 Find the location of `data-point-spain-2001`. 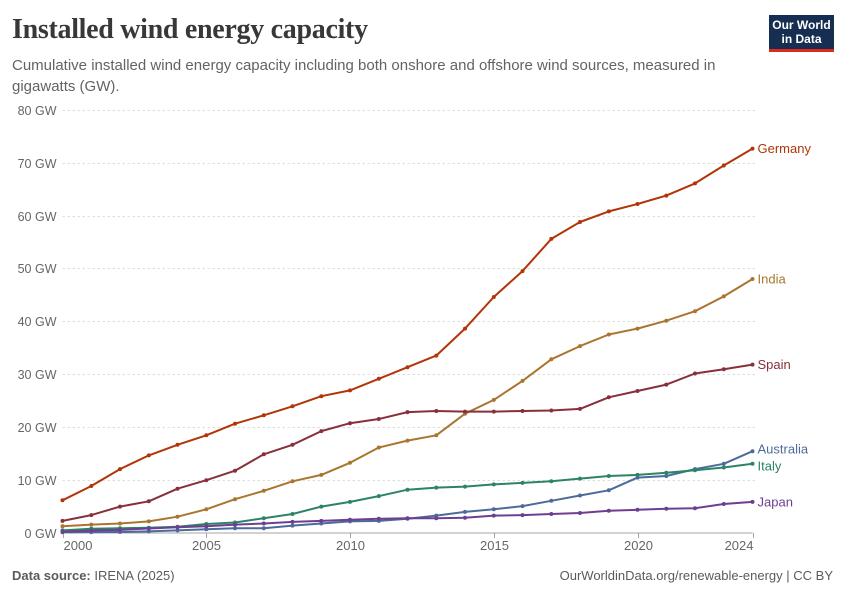

data-point-spain-2001 is located at coordinates (91, 515).